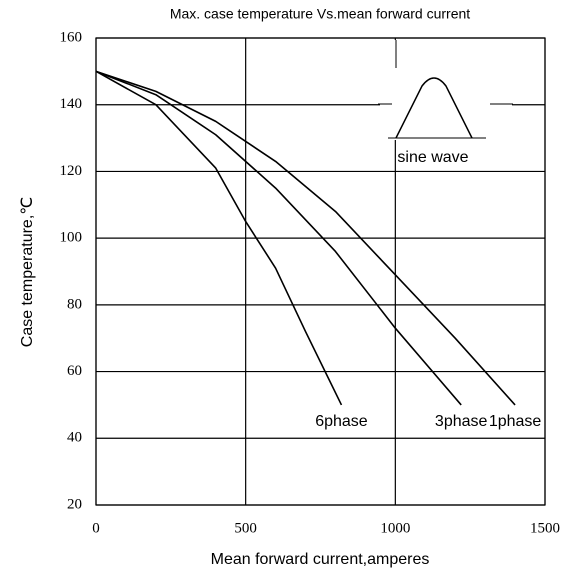 The height and width of the screenshot is (575, 573). What do you see at coordinates (96, 528) in the screenshot?
I see `x-tick-label: 0` at bounding box center [96, 528].